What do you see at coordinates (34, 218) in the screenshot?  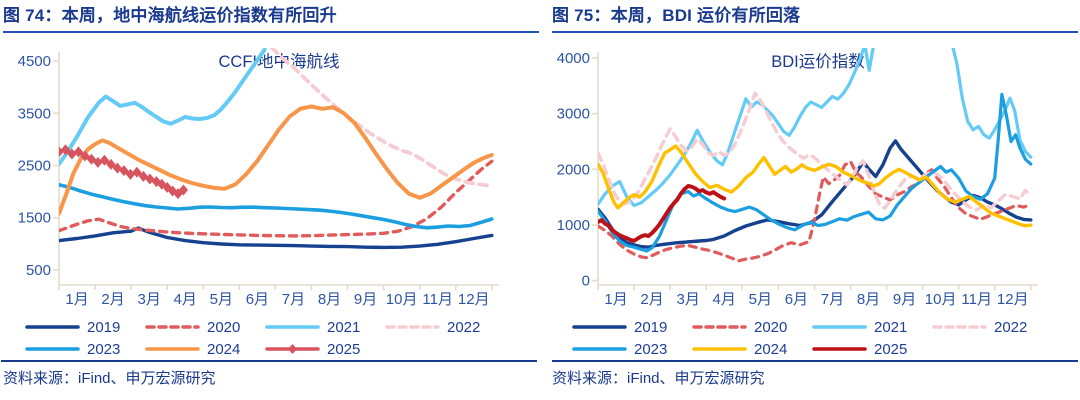 I see `y-tick-label: 1500` at bounding box center [34, 218].